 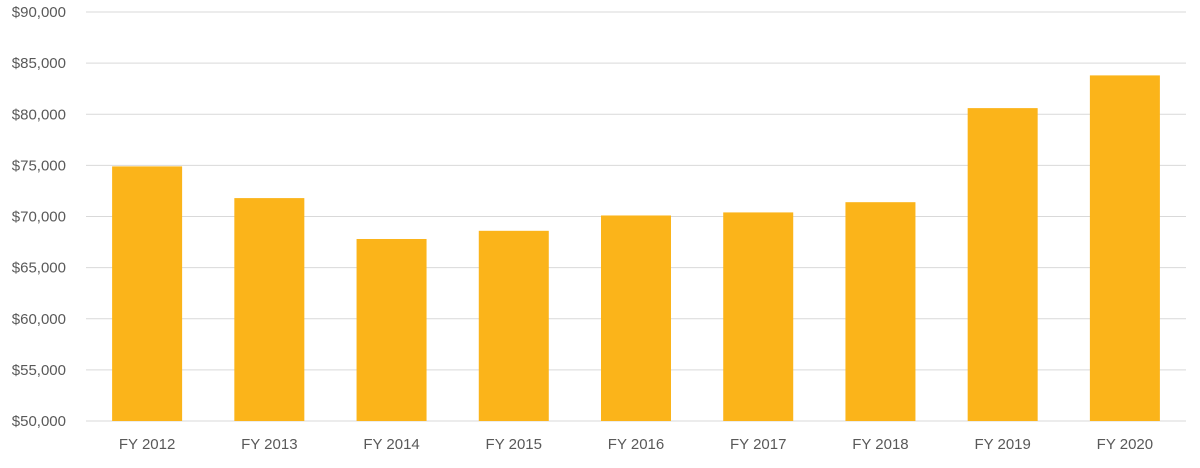 What do you see at coordinates (39, 421) in the screenshot?
I see `y-tick-label: $50,000` at bounding box center [39, 421].